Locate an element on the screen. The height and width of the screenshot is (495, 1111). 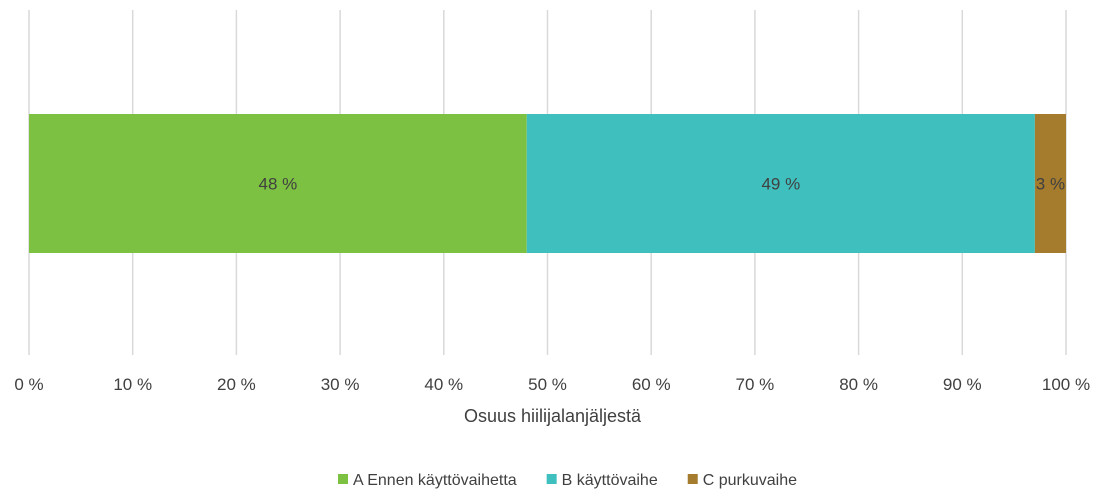
data-label: 48 % is located at coordinates (278, 184).